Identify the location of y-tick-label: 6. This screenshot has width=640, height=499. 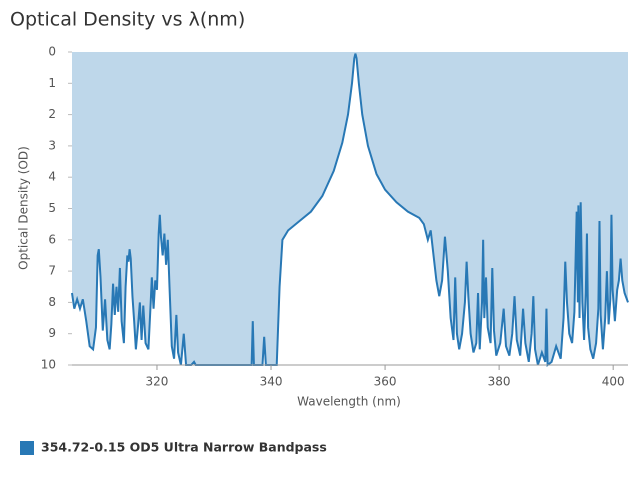
(52, 239).